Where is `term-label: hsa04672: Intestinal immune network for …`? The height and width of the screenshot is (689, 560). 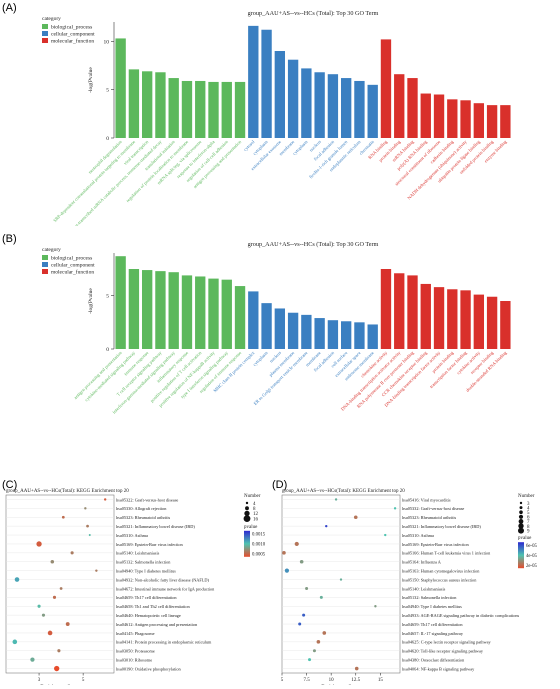 term-label: hsa04672: Intestinal immune network for … is located at coordinates (165, 588).